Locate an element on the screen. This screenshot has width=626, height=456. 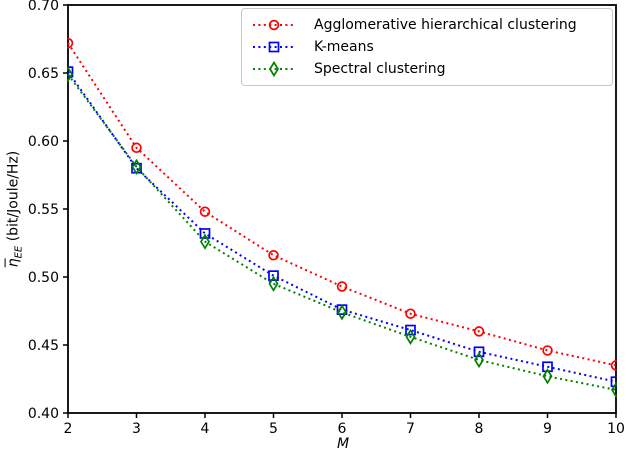
x-tick-label: 7 is located at coordinates (410, 429).